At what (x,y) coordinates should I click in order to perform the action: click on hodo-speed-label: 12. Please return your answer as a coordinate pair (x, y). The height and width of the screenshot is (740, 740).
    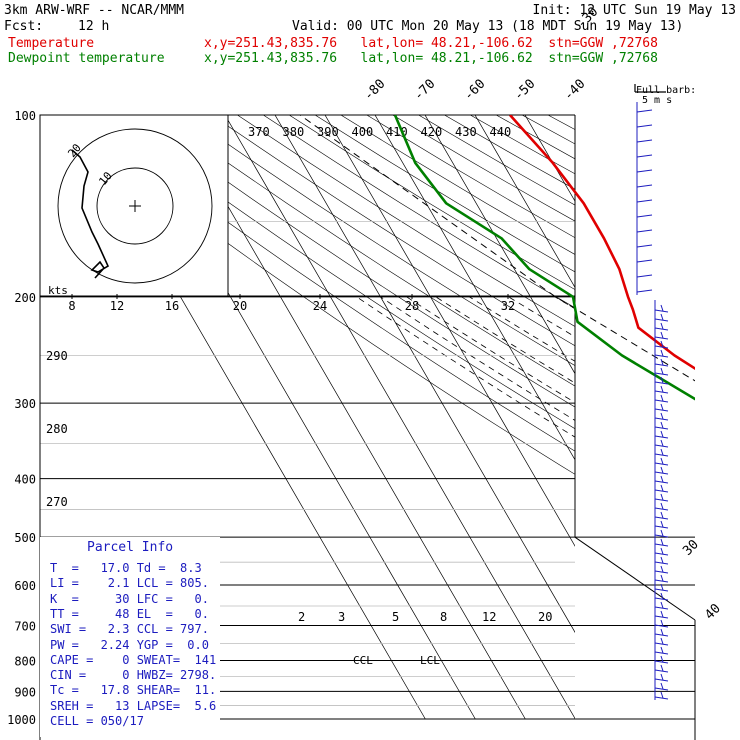
    Looking at the image, I should click on (117, 306).